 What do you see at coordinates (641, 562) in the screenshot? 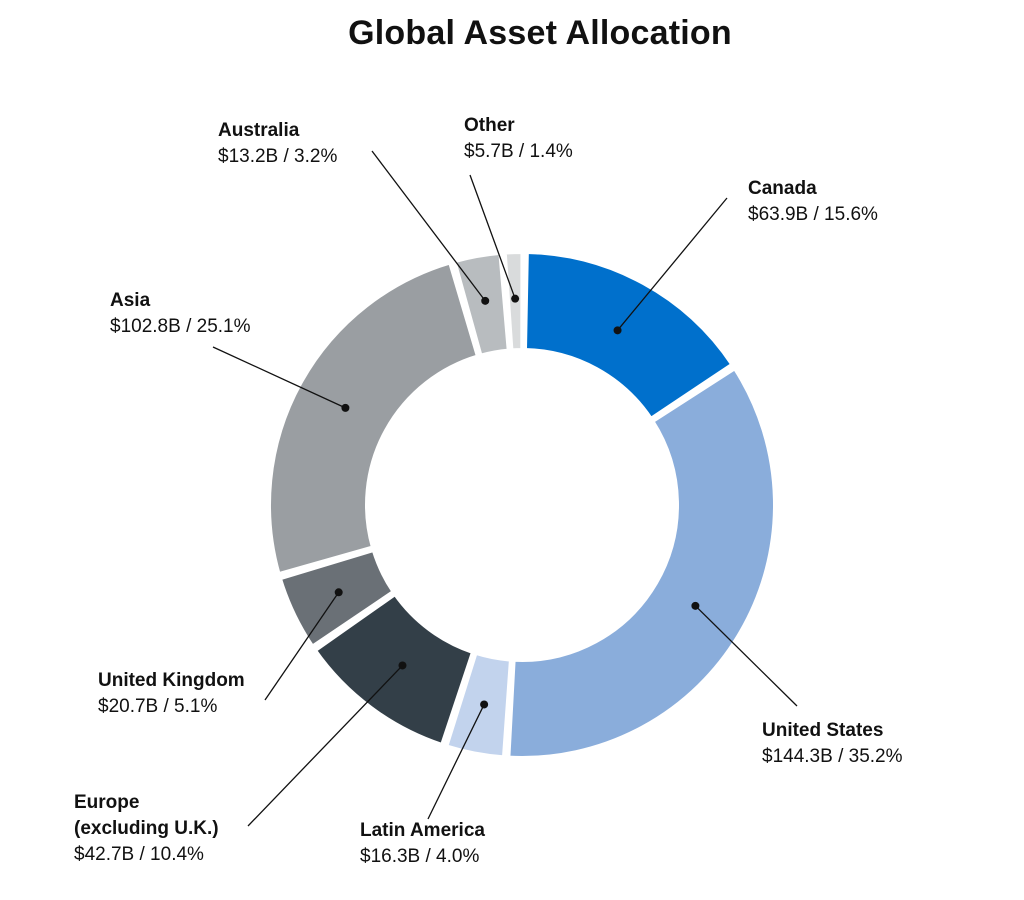
I see `donut-slice-united-states` at bounding box center [641, 562].